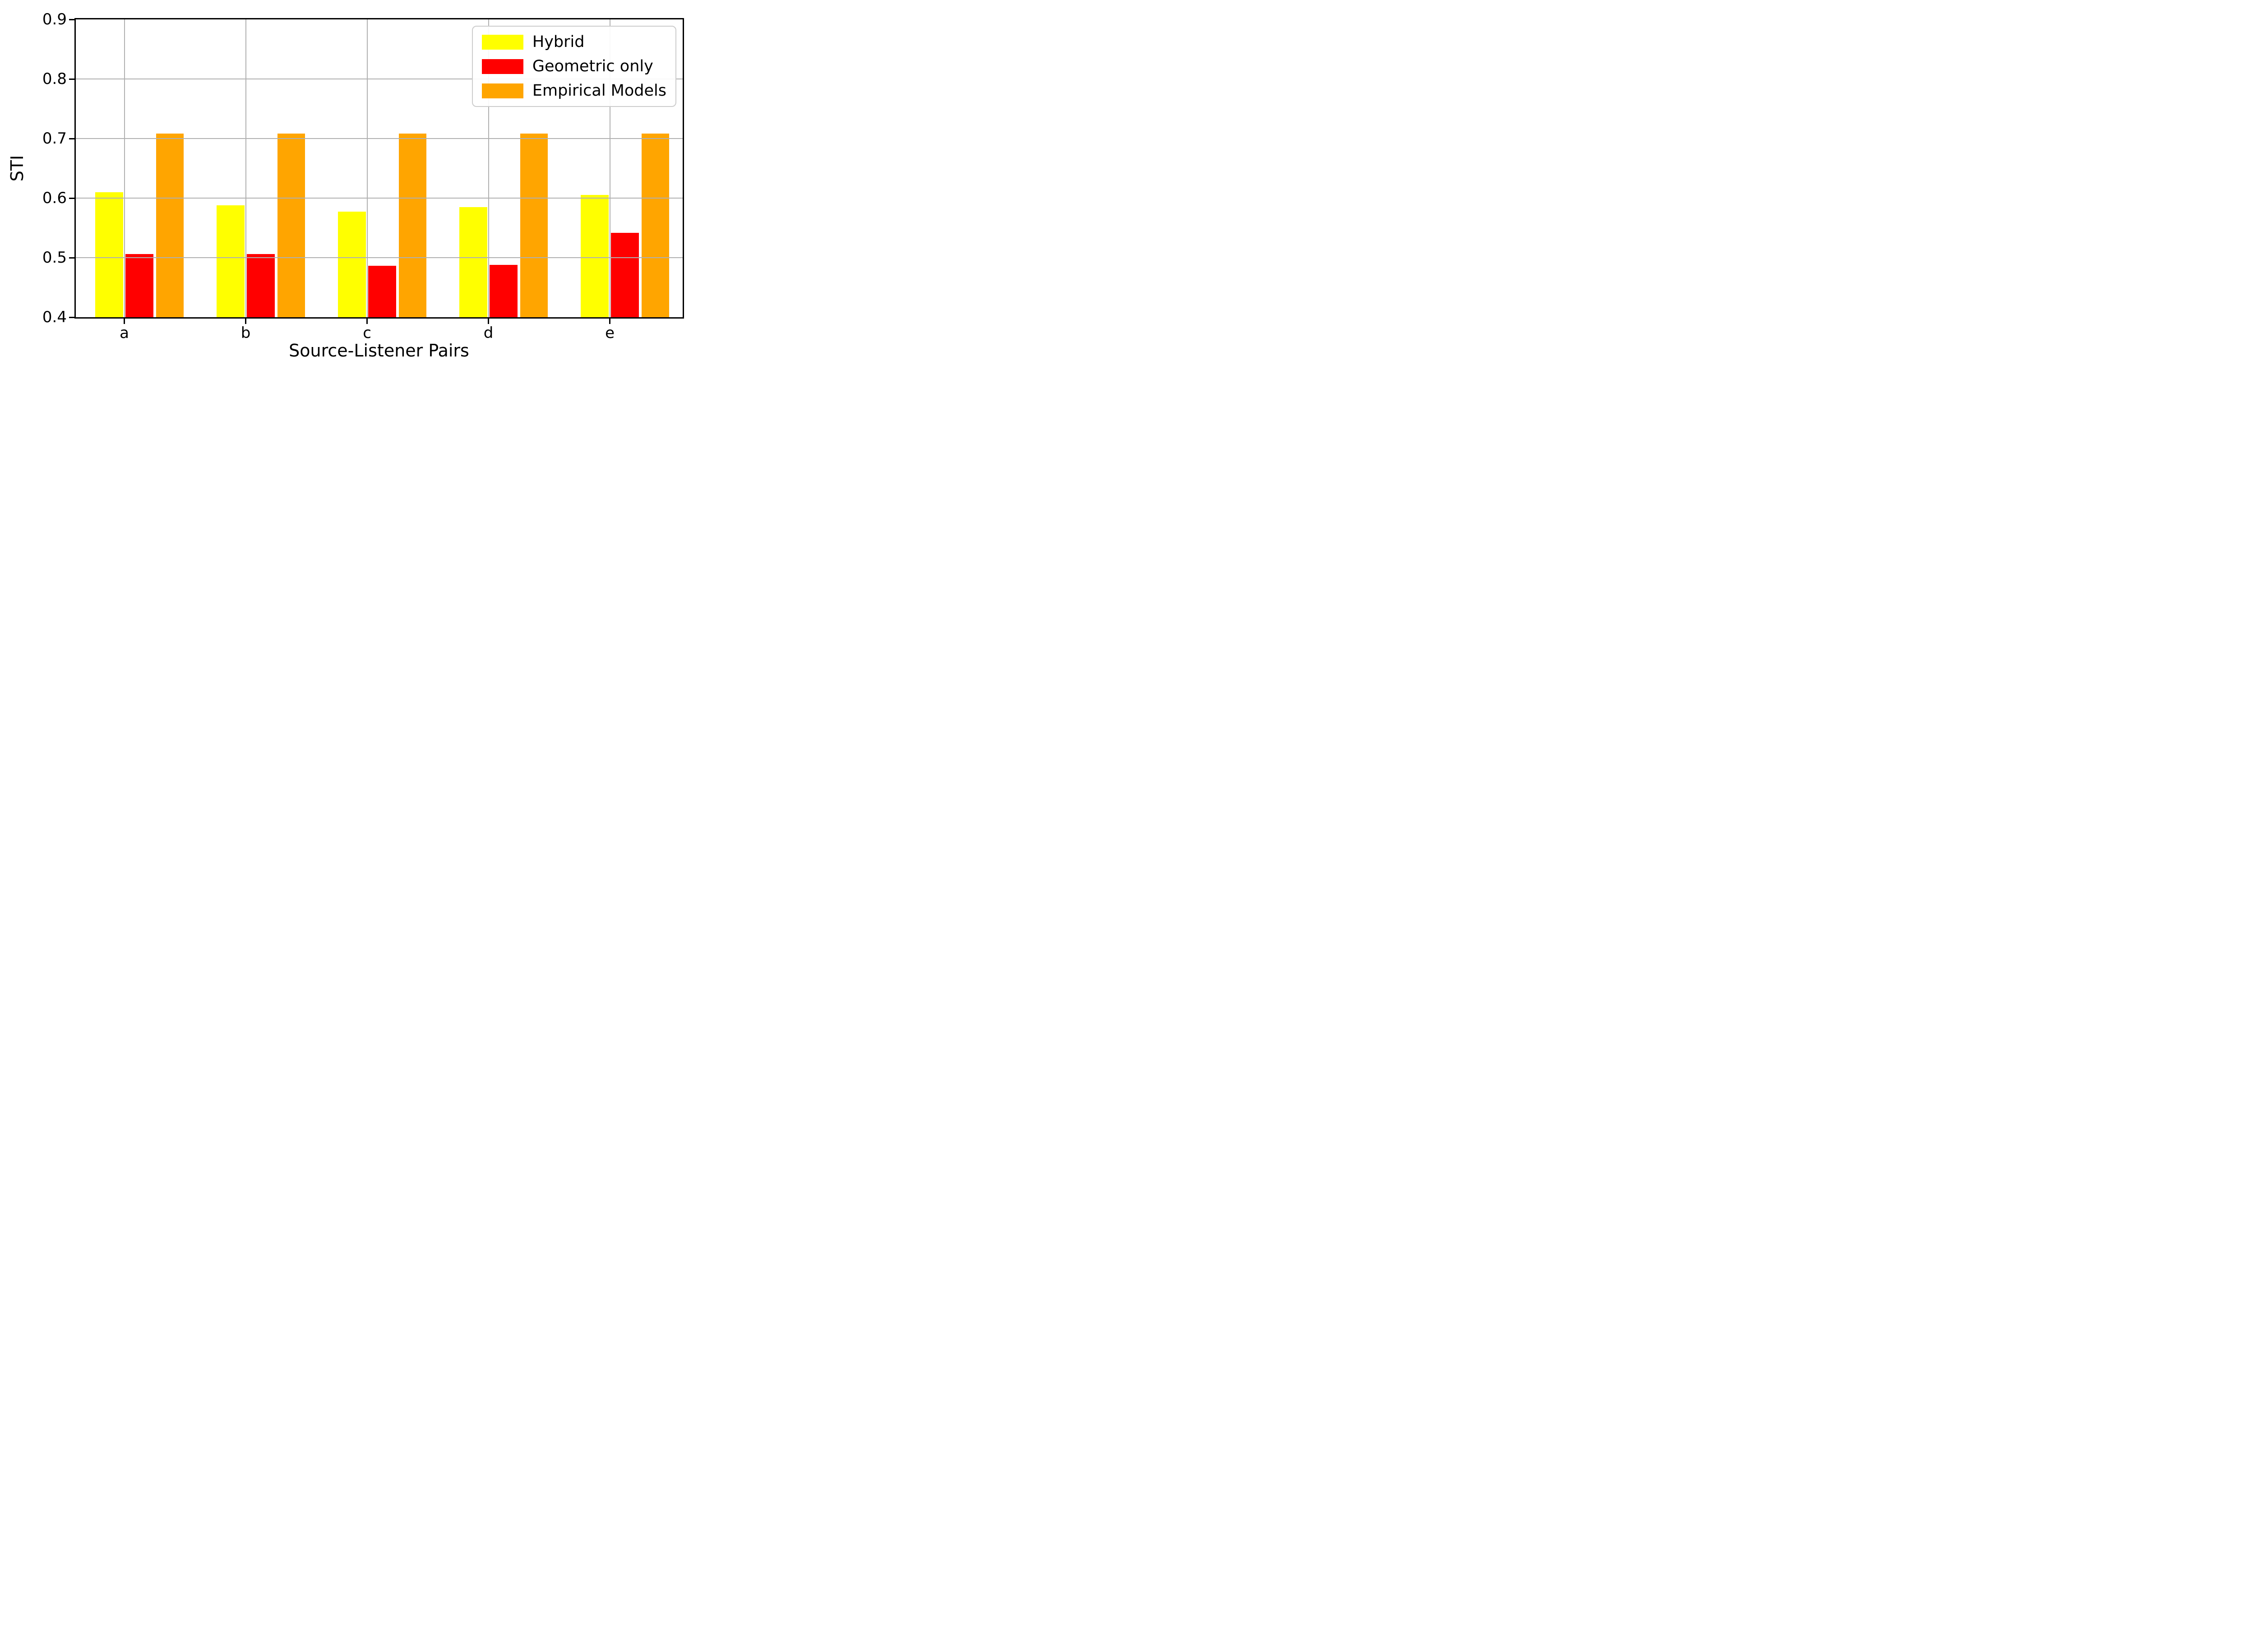 Image resolution: width=2256 pixels, height=1652 pixels. What do you see at coordinates (502, 90) in the screenshot?
I see `legend-swatch-empirical-models` at bounding box center [502, 90].